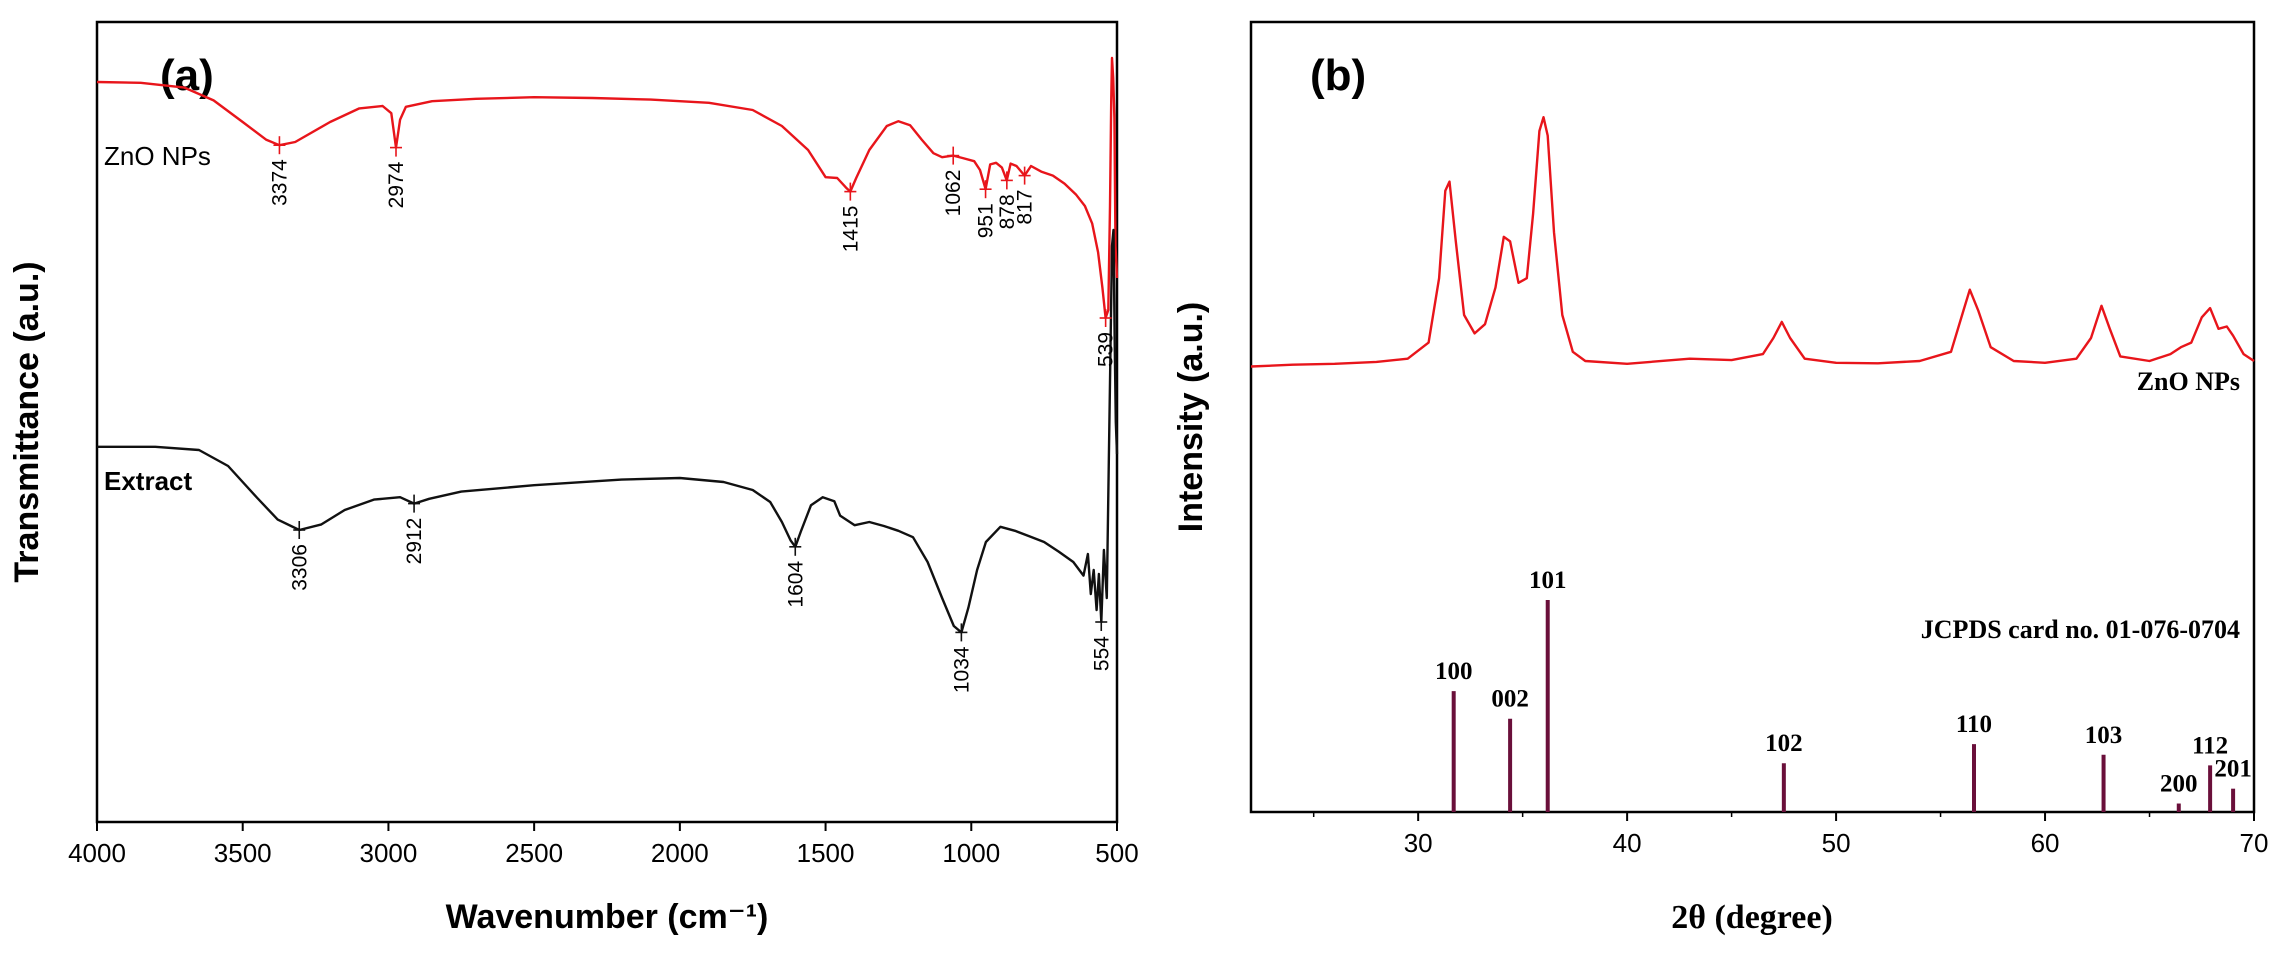  What do you see at coordinates (1790, 835) in the screenshot?
I see `x-axis-b: 30 40 50 60 70` at bounding box center [1790, 835].